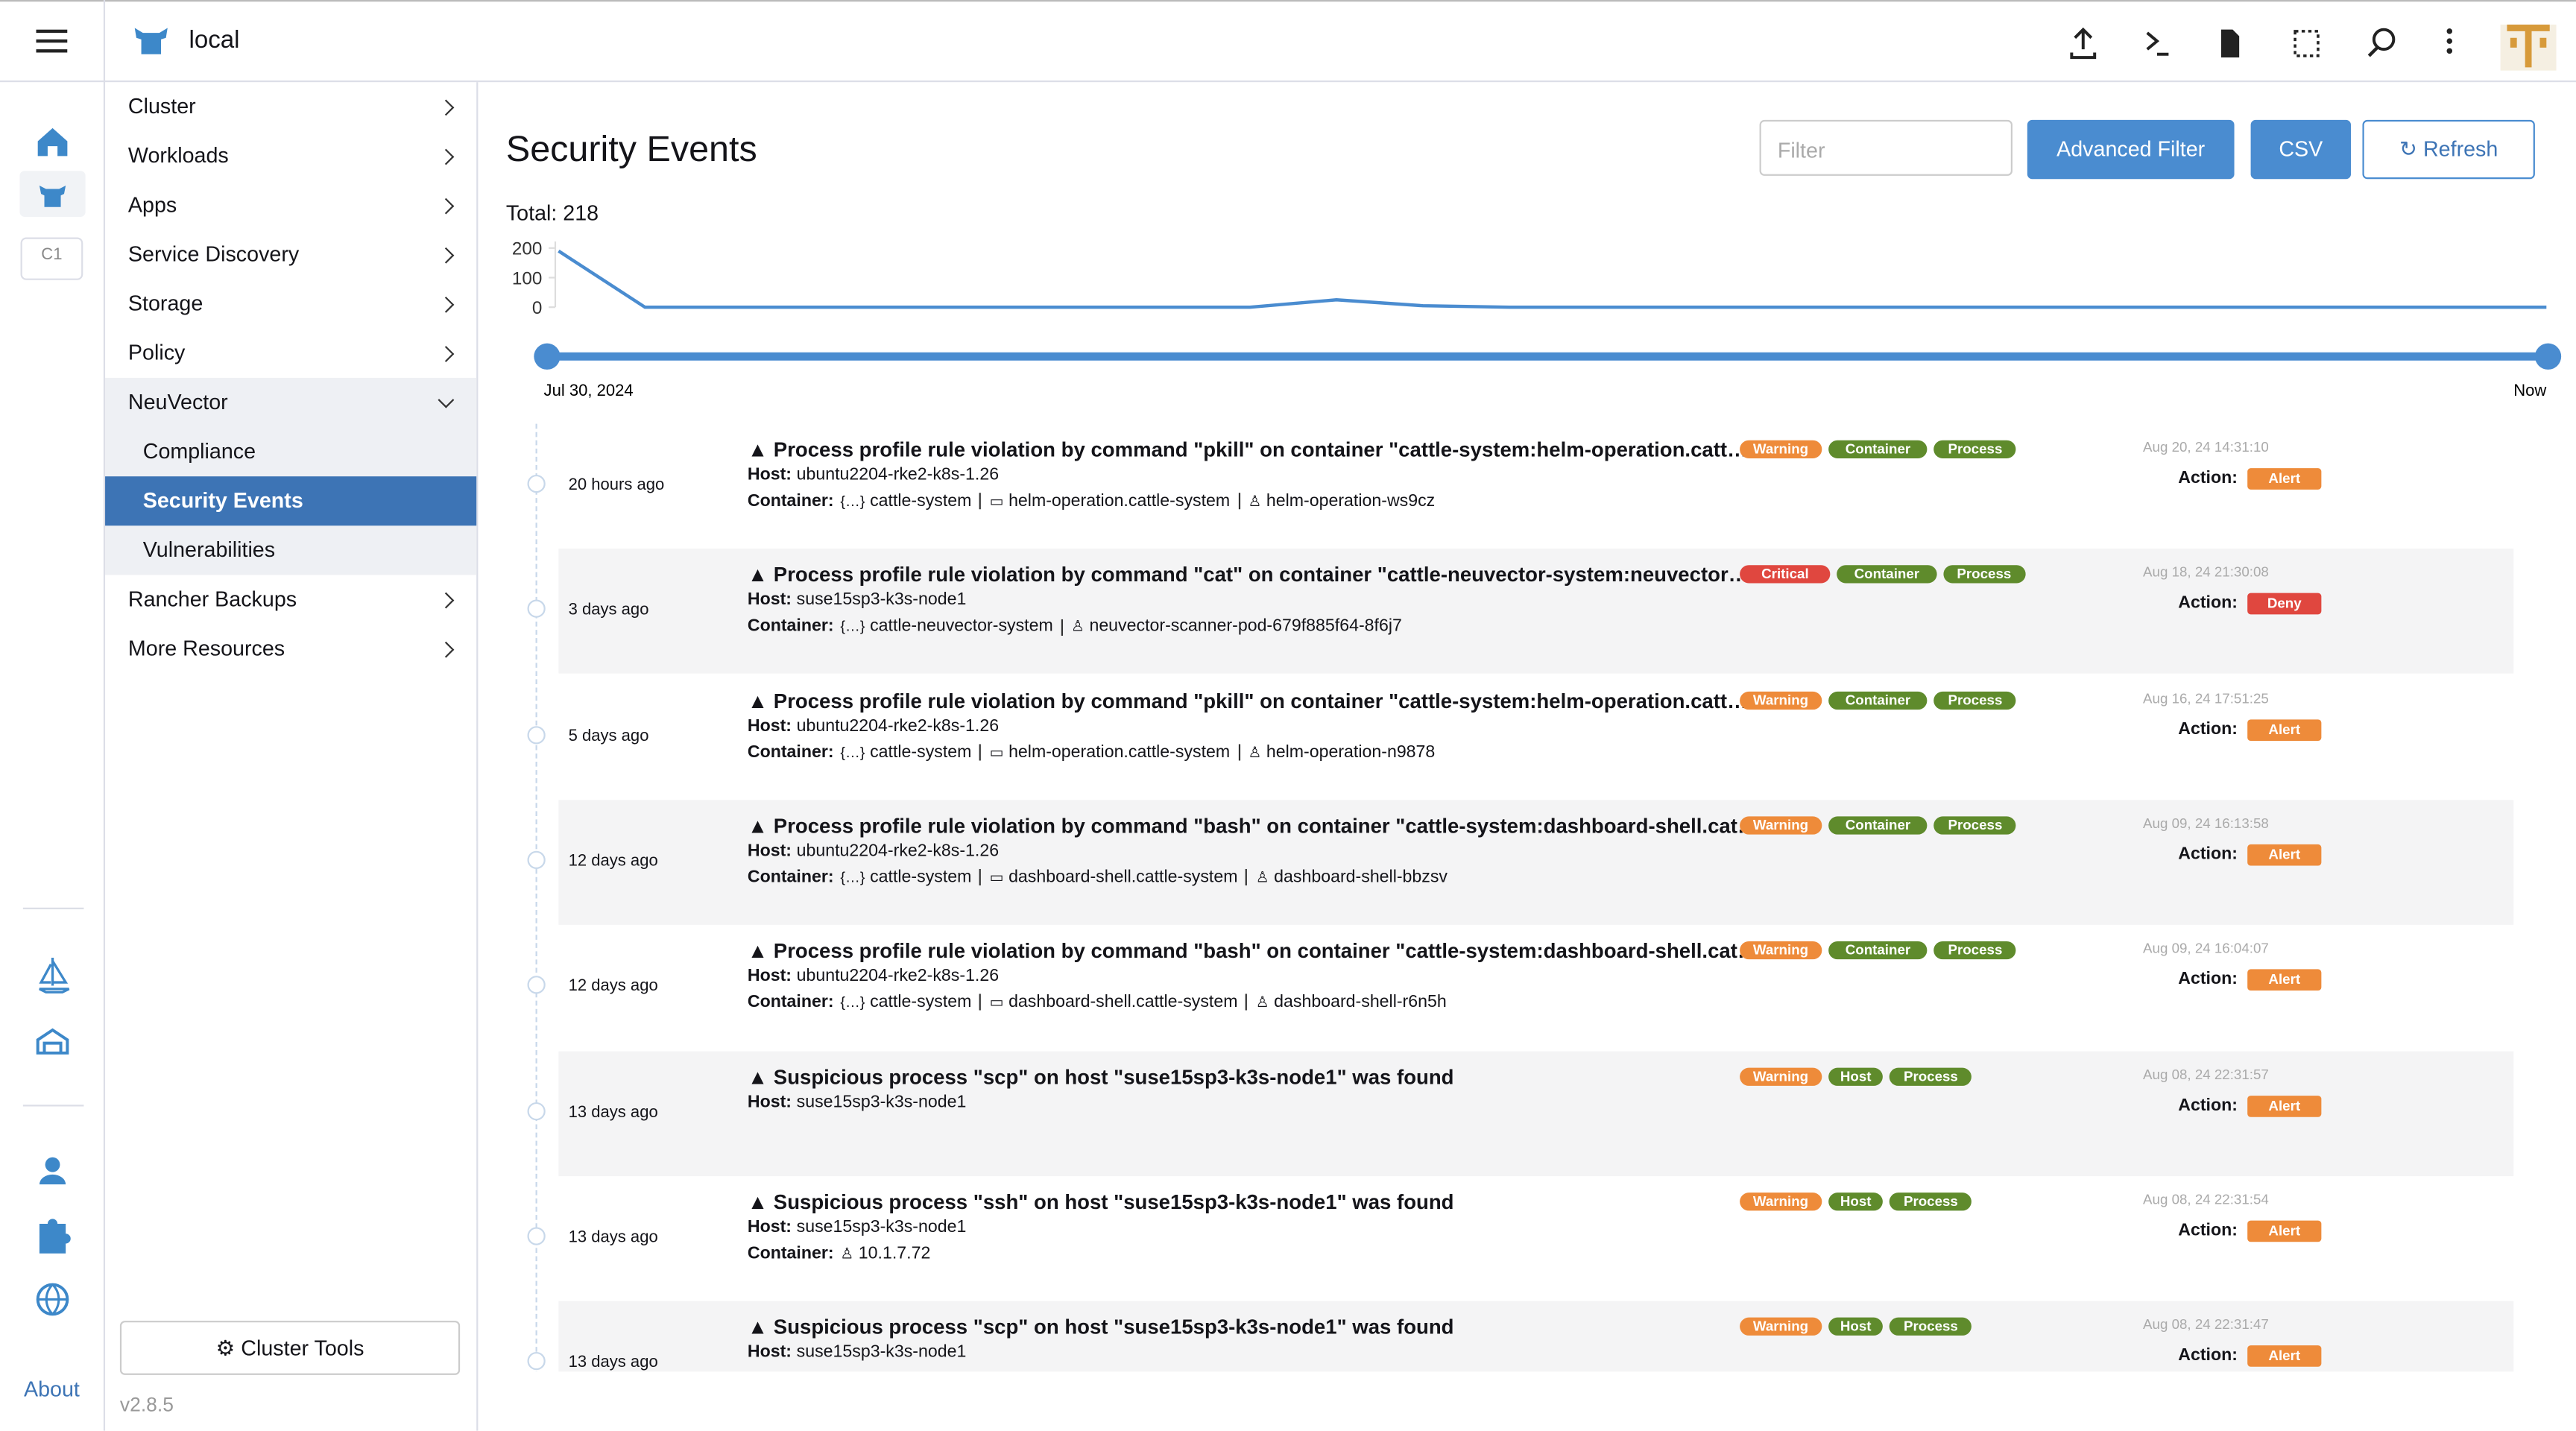  I want to click on event-time: 12 days ago, so click(613, 862).